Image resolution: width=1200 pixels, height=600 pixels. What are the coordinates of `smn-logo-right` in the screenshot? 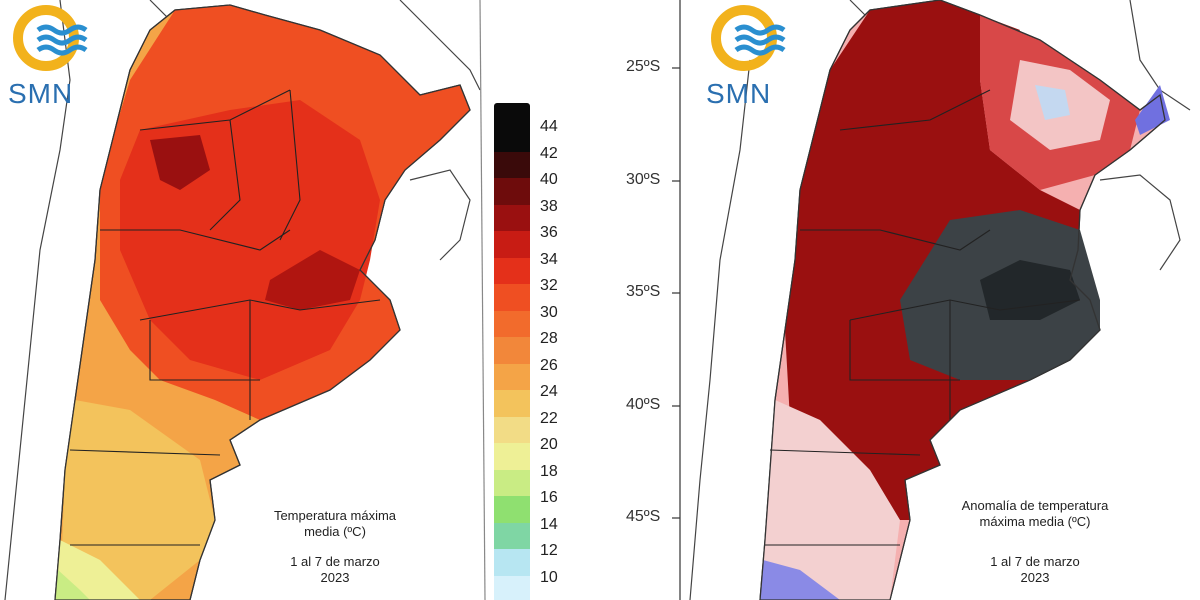 It's located at (751, 59).